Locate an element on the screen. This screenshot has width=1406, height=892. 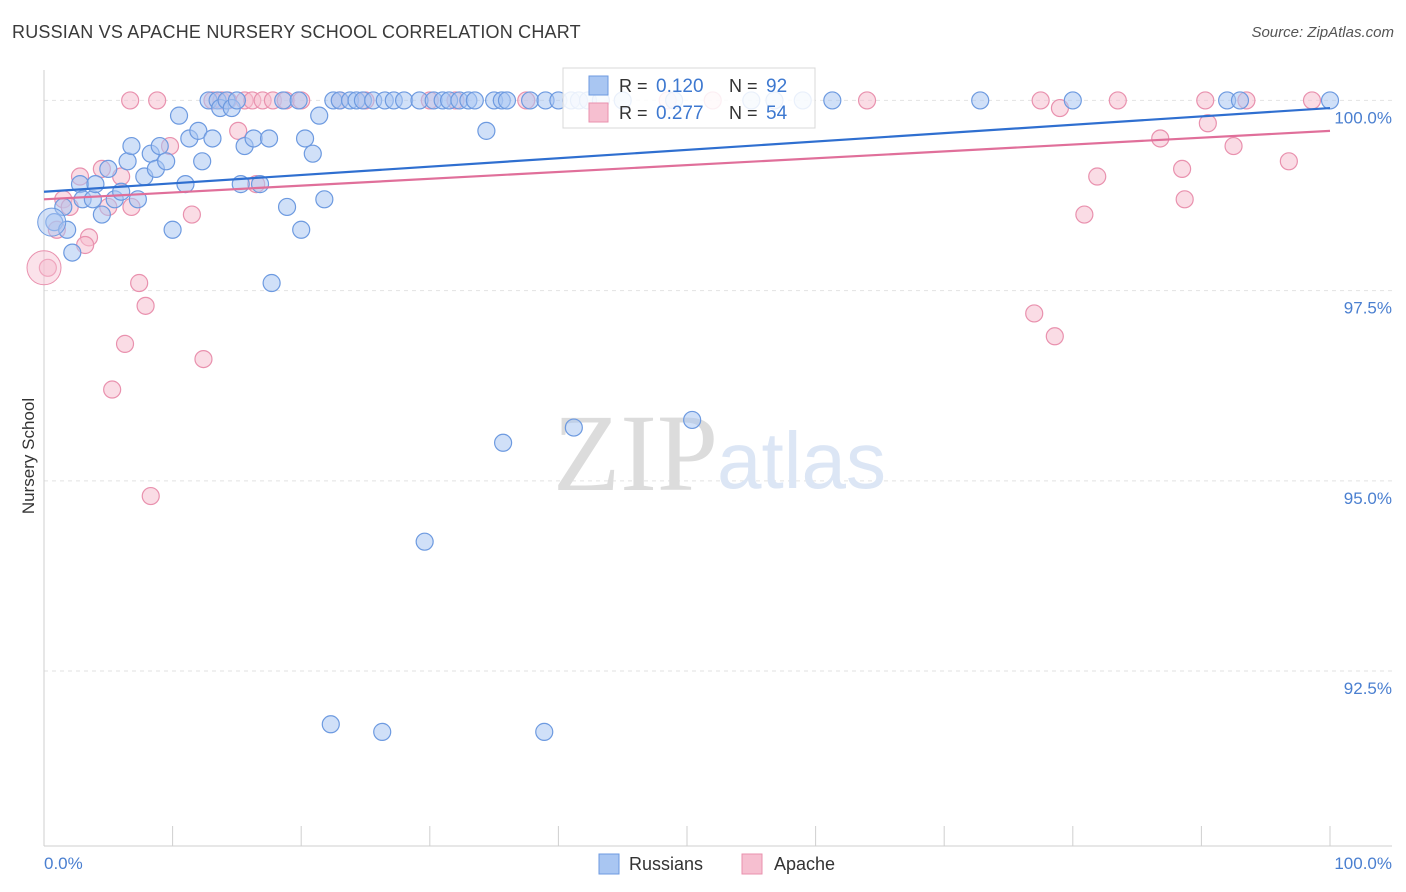
x-tick-label-min: 0.0% is located at coordinates (63, 863).